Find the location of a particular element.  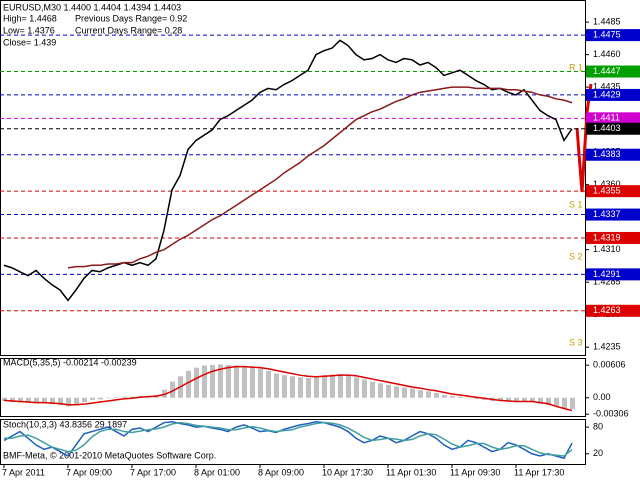

macd-title: MACD(5,35,5) -0.00214 -0.00239 is located at coordinates (70, 362).